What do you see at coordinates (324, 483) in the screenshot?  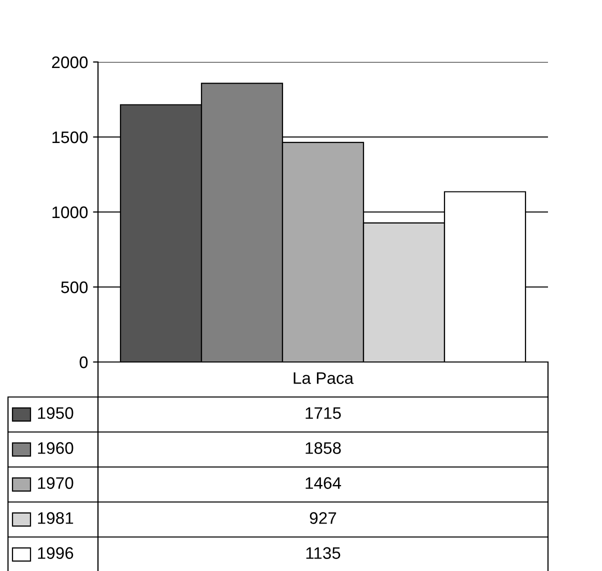 I see `text: 1464` at bounding box center [324, 483].